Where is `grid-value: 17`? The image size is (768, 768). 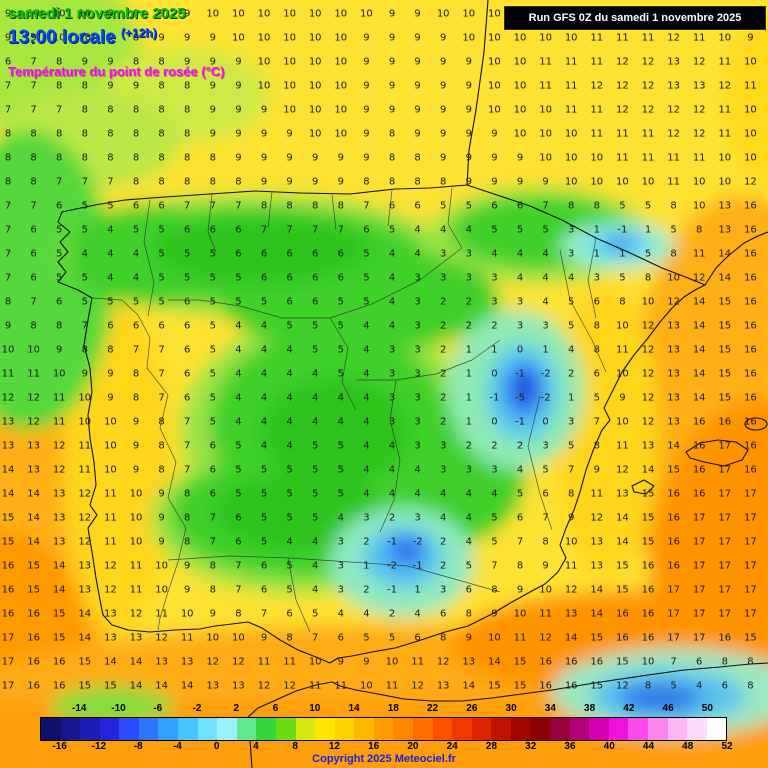
grid-value: 17 is located at coordinates (725, 542).